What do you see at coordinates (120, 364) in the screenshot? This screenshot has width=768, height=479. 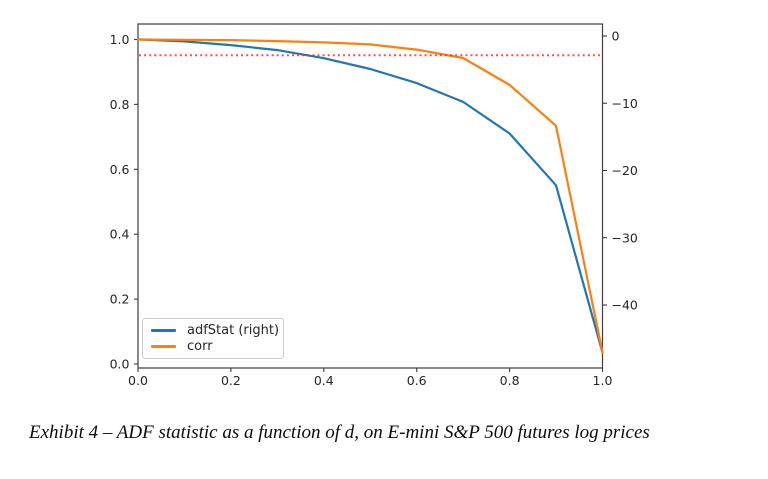 I see `left-axis-tick-label: 0.0` at bounding box center [120, 364].